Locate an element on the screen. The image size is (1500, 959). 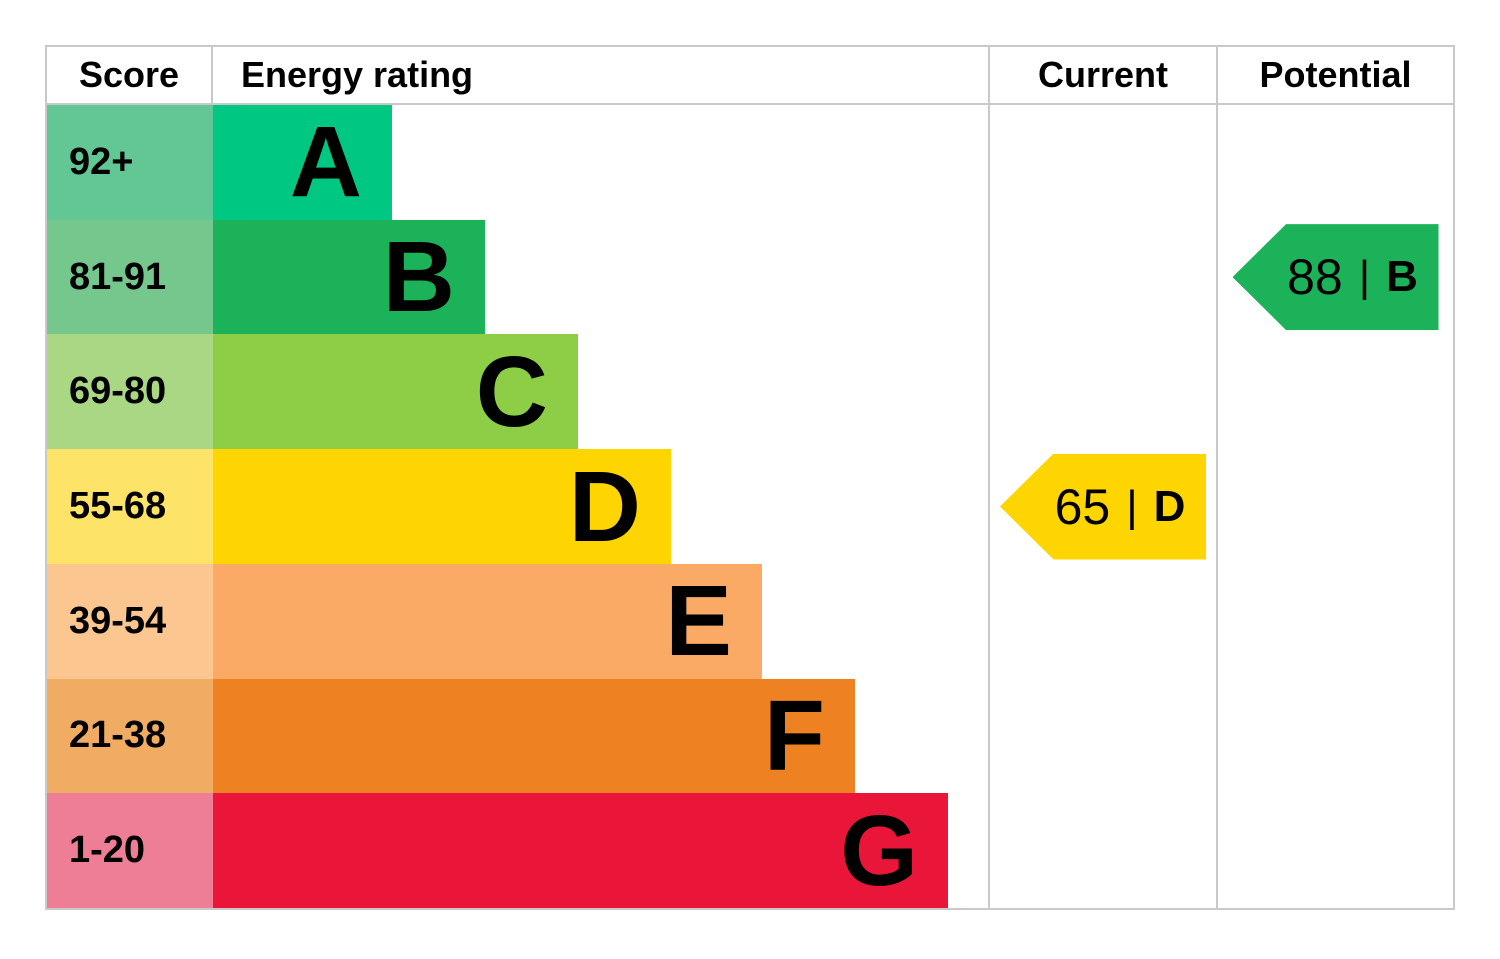
current-rating-arrow: 65 | D is located at coordinates (1103, 506).